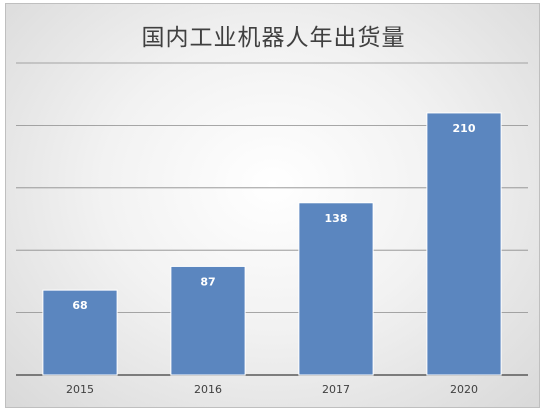 The image size is (547, 414). What do you see at coordinates (464, 244) in the screenshot?
I see `bar-2020` at bounding box center [464, 244].